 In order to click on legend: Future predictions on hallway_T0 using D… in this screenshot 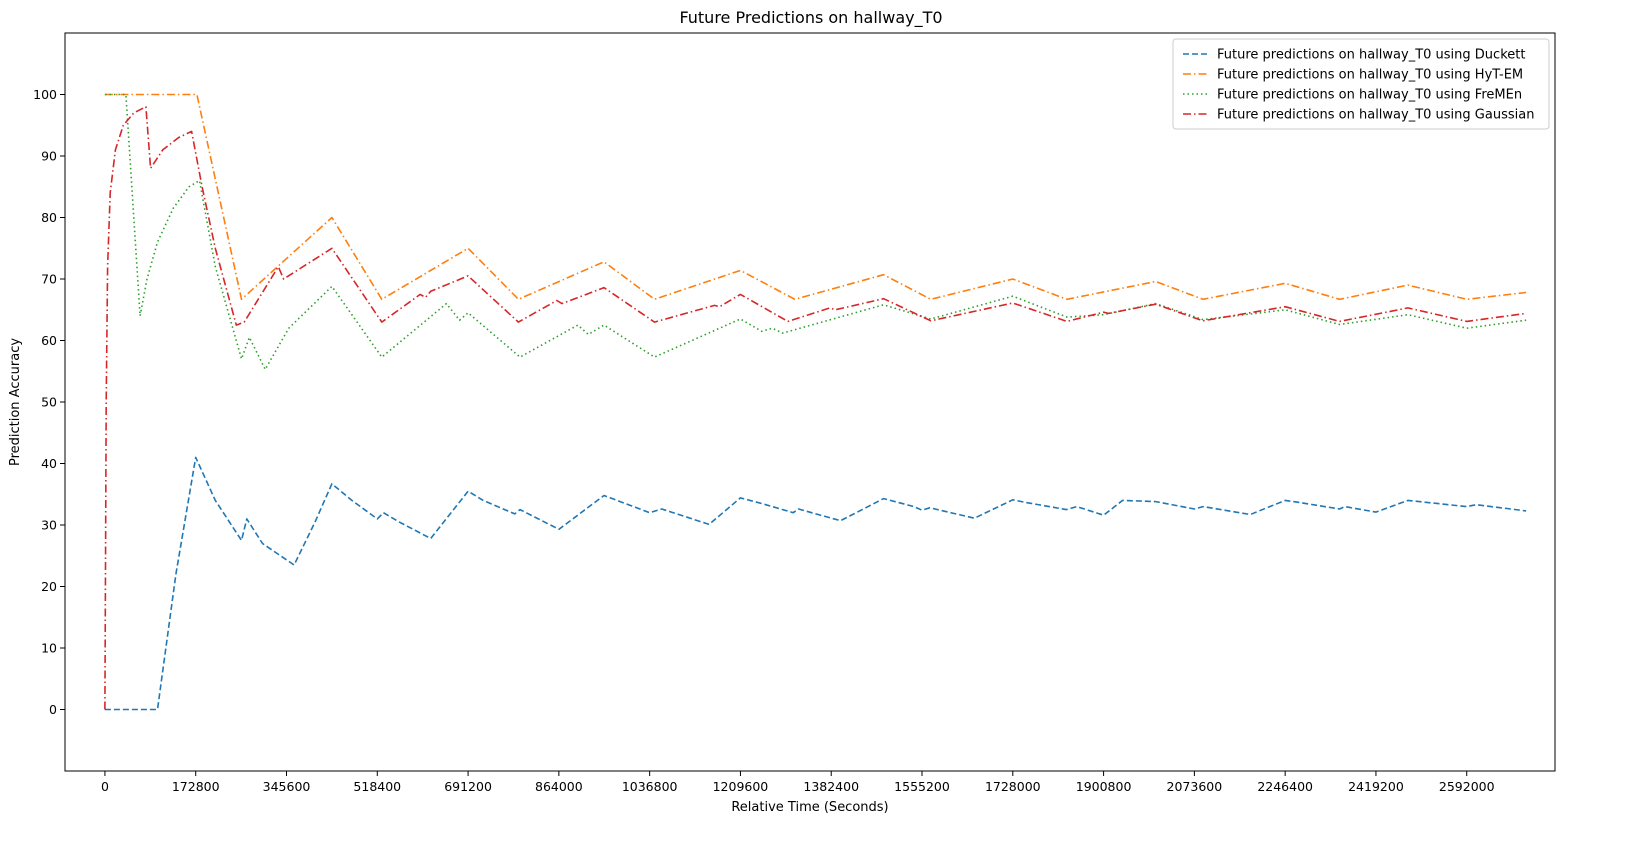, I will do `click(1361, 84)`.